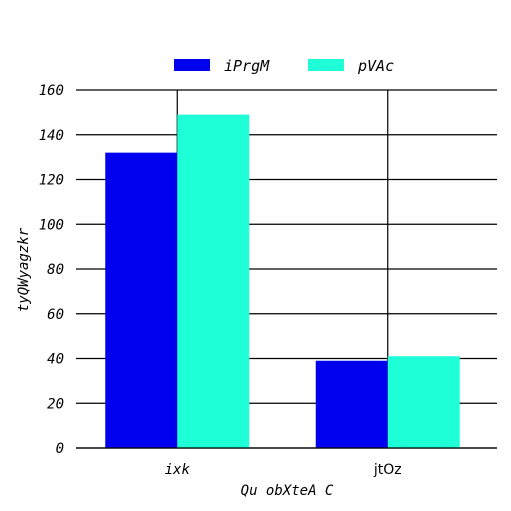  What do you see at coordinates (55, 270) in the screenshot?
I see `y-tick-label: 80` at bounding box center [55, 270].